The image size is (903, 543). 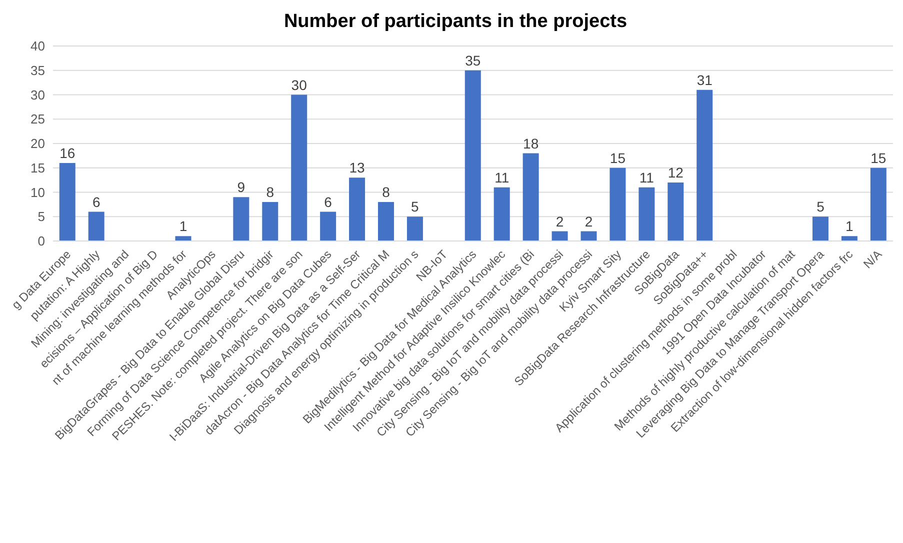 I want to click on x-tick-label: N/A, so click(x=872, y=259).